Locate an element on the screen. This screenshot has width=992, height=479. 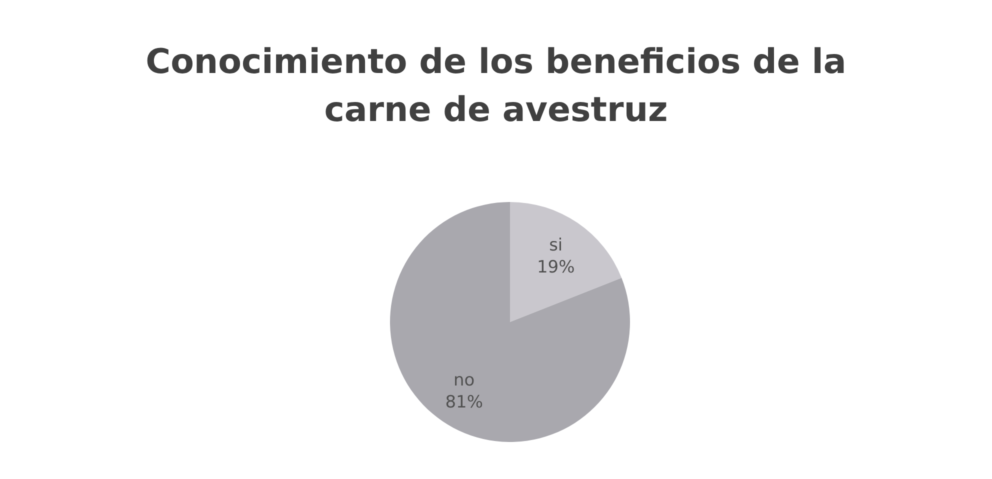
slice-label: no is located at coordinates (464, 380).